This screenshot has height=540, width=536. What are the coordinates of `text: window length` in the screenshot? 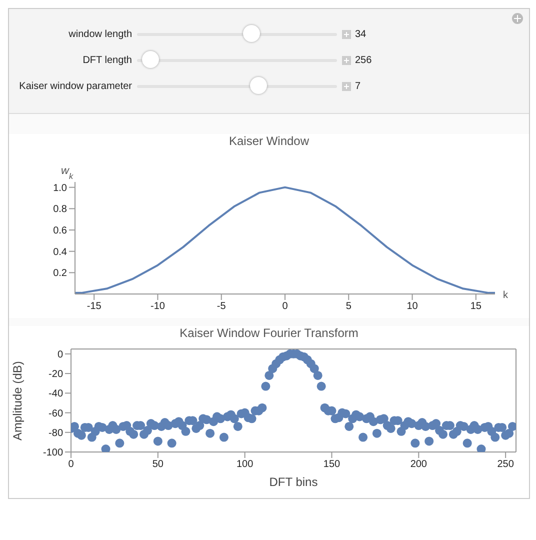 It's located at (100, 34).